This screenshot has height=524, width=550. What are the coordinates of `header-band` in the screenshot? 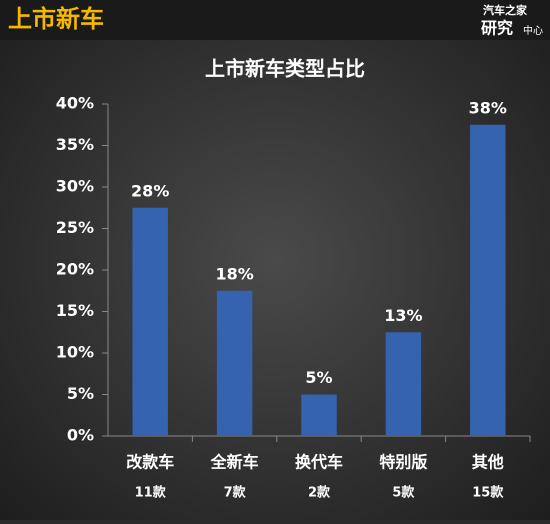 It's located at (275, 20).